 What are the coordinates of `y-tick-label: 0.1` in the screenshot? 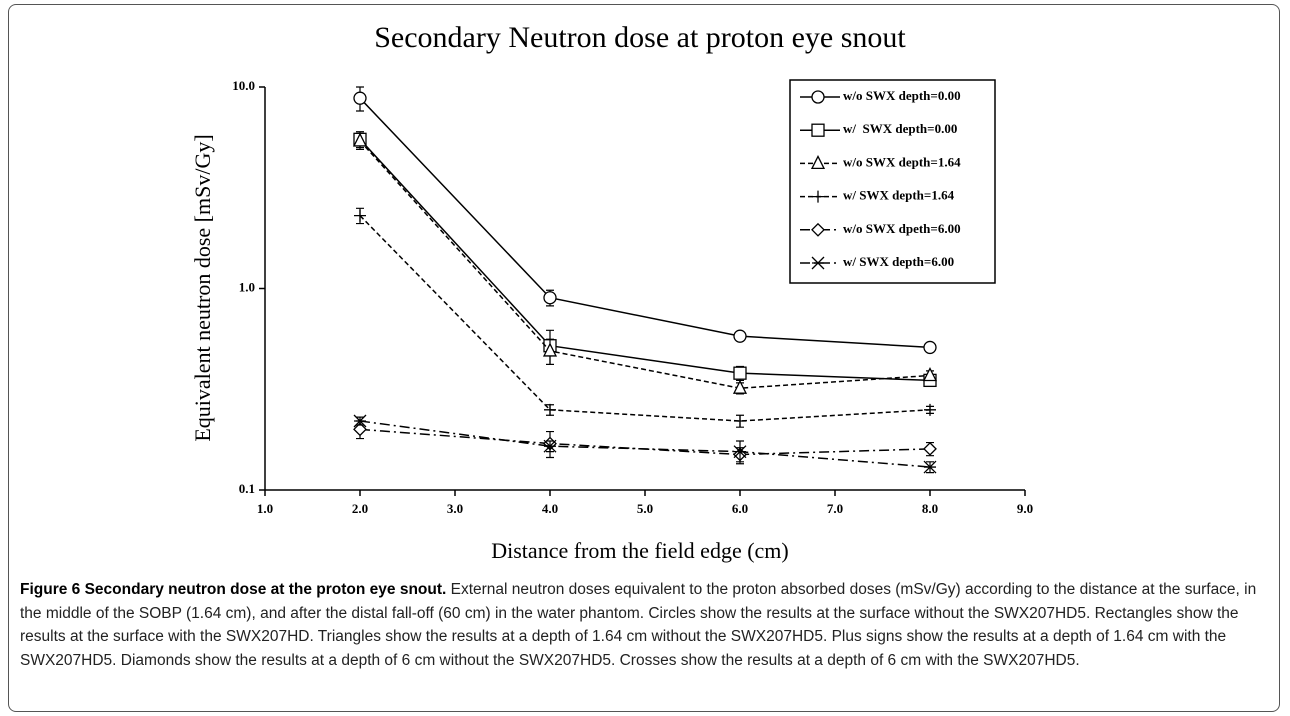 It's located at (247, 488).